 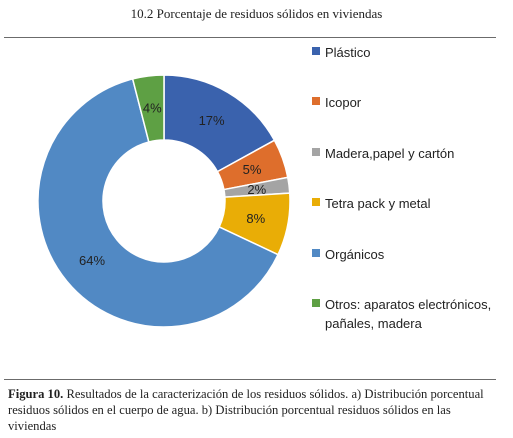 What do you see at coordinates (36, 394) in the screenshot?
I see `caption-label: Figura 10.` at bounding box center [36, 394].